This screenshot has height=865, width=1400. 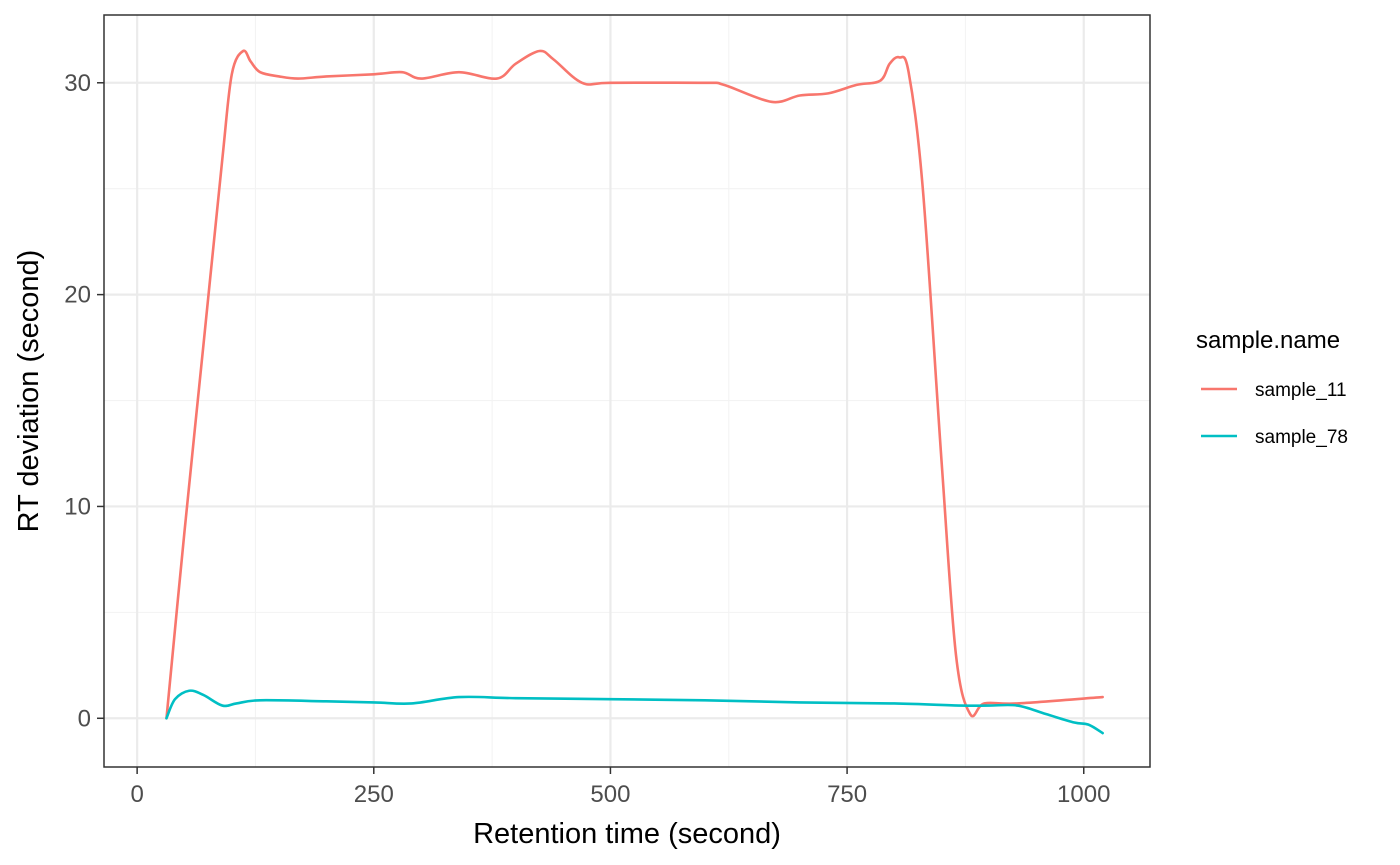 What do you see at coordinates (627, 834) in the screenshot?
I see `x-axis-title: Retention time (second)` at bounding box center [627, 834].